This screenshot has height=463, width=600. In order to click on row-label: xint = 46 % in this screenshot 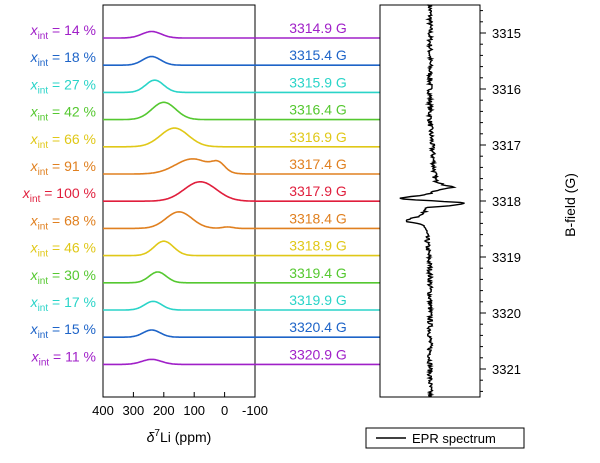, I will do `click(63, 250)`.